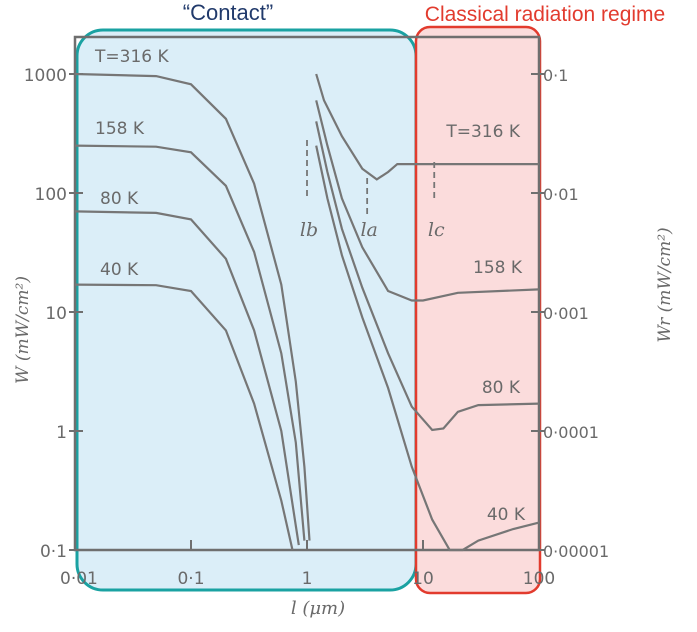 This screenshot has width=697, height=632. Describe the element at coordinates (318, 608) in the screenshot. I see `x-axis-title: l (μm)` at that location.